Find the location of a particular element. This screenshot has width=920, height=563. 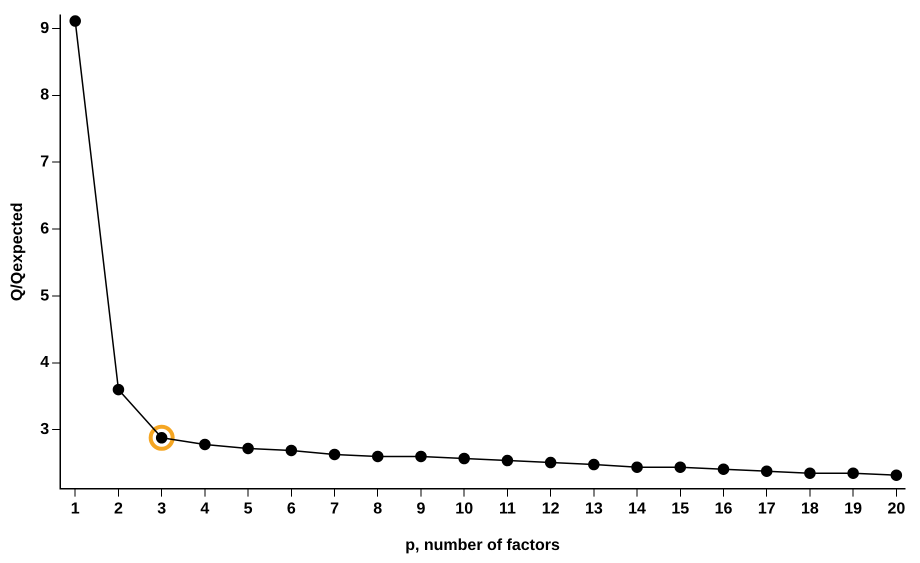

x-tick-label: 2 is located at coordinates (118, 509).